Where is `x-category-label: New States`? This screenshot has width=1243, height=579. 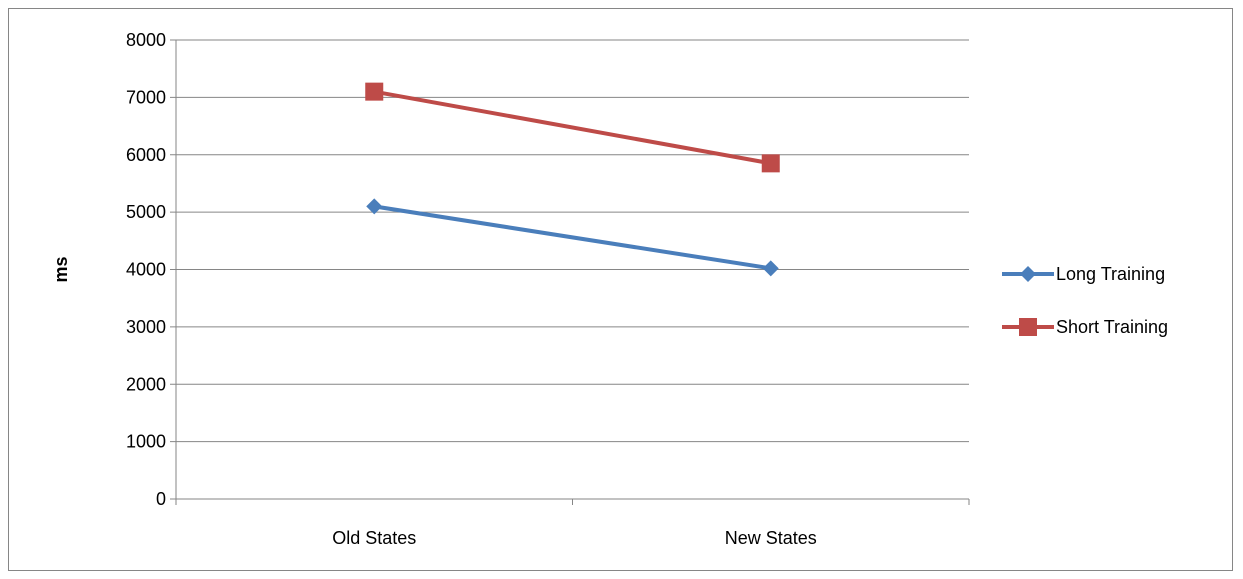 x-category-label: New States is located at coordinates (771, 538).